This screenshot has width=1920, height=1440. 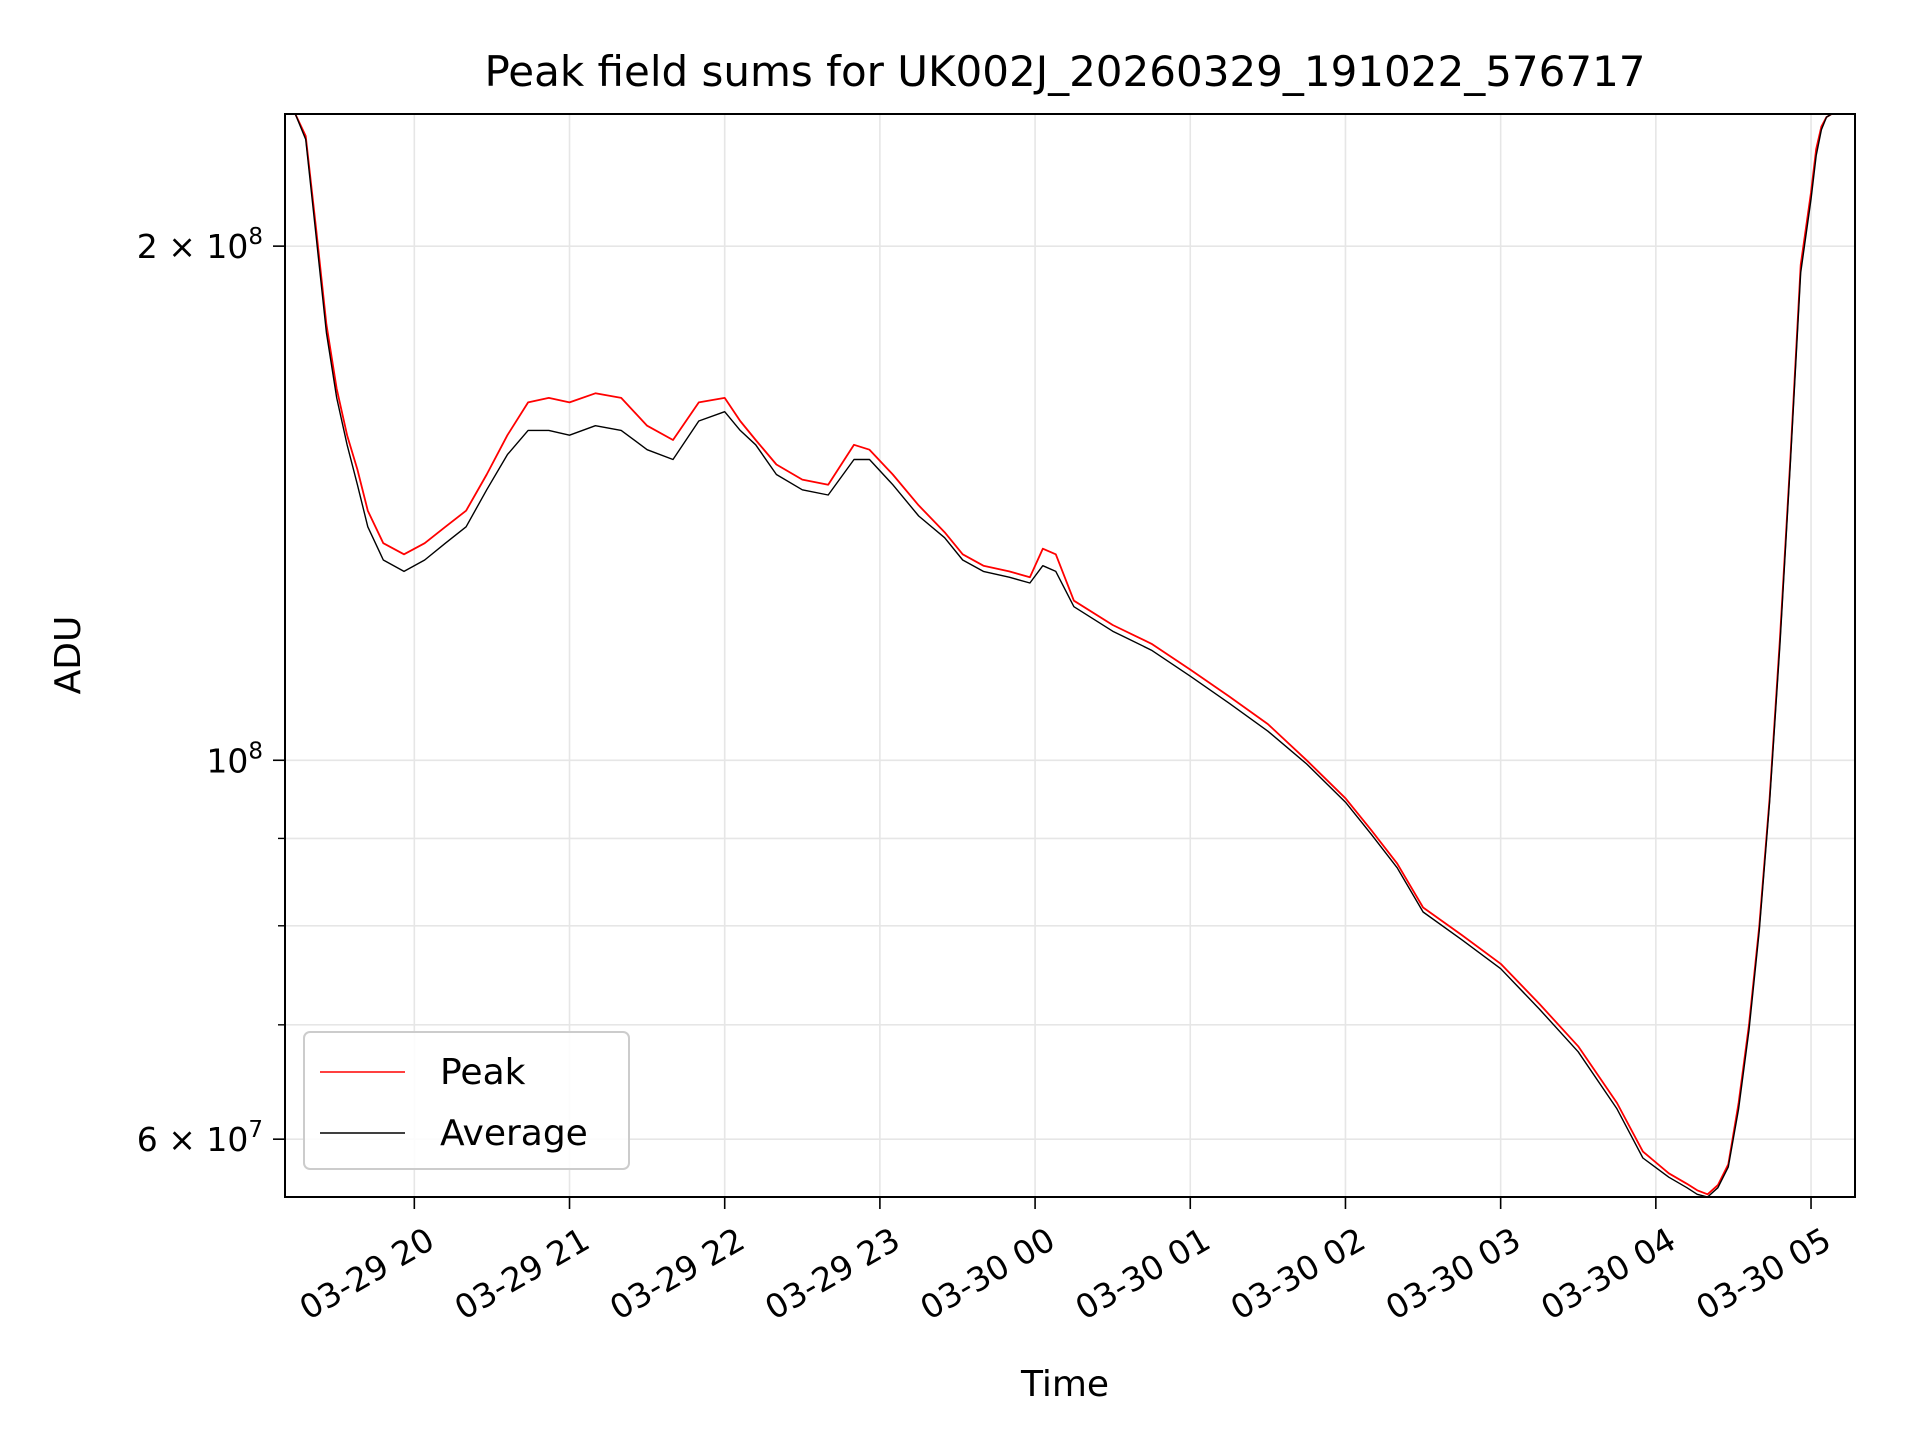 I want to click on y-axis: 6 × 107 108 2 × 108, so click(x=211, y=691).